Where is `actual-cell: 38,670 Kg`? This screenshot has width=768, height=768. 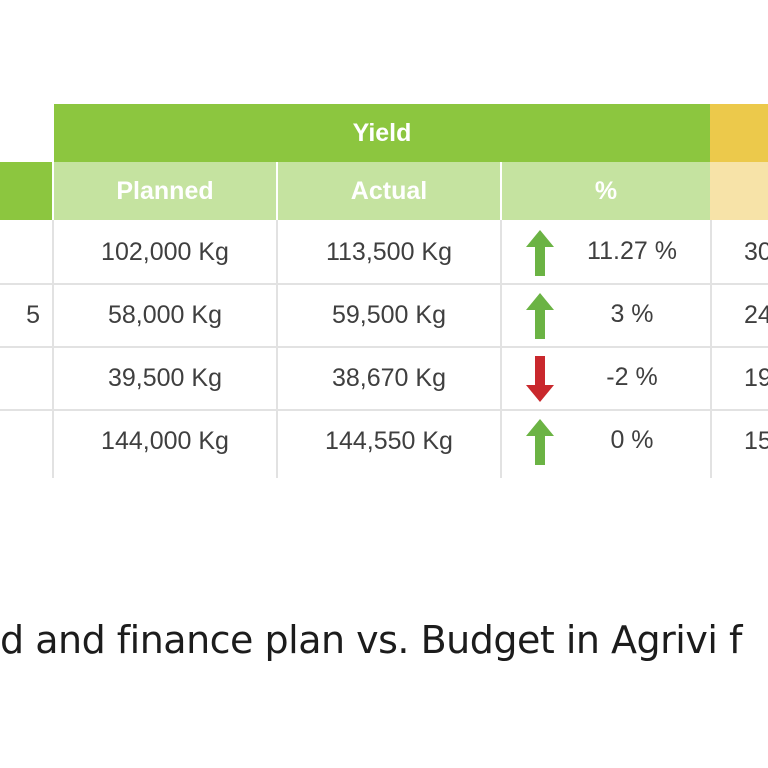
actual-cell: 38,670 Kg is located at coordinates (389, 378).